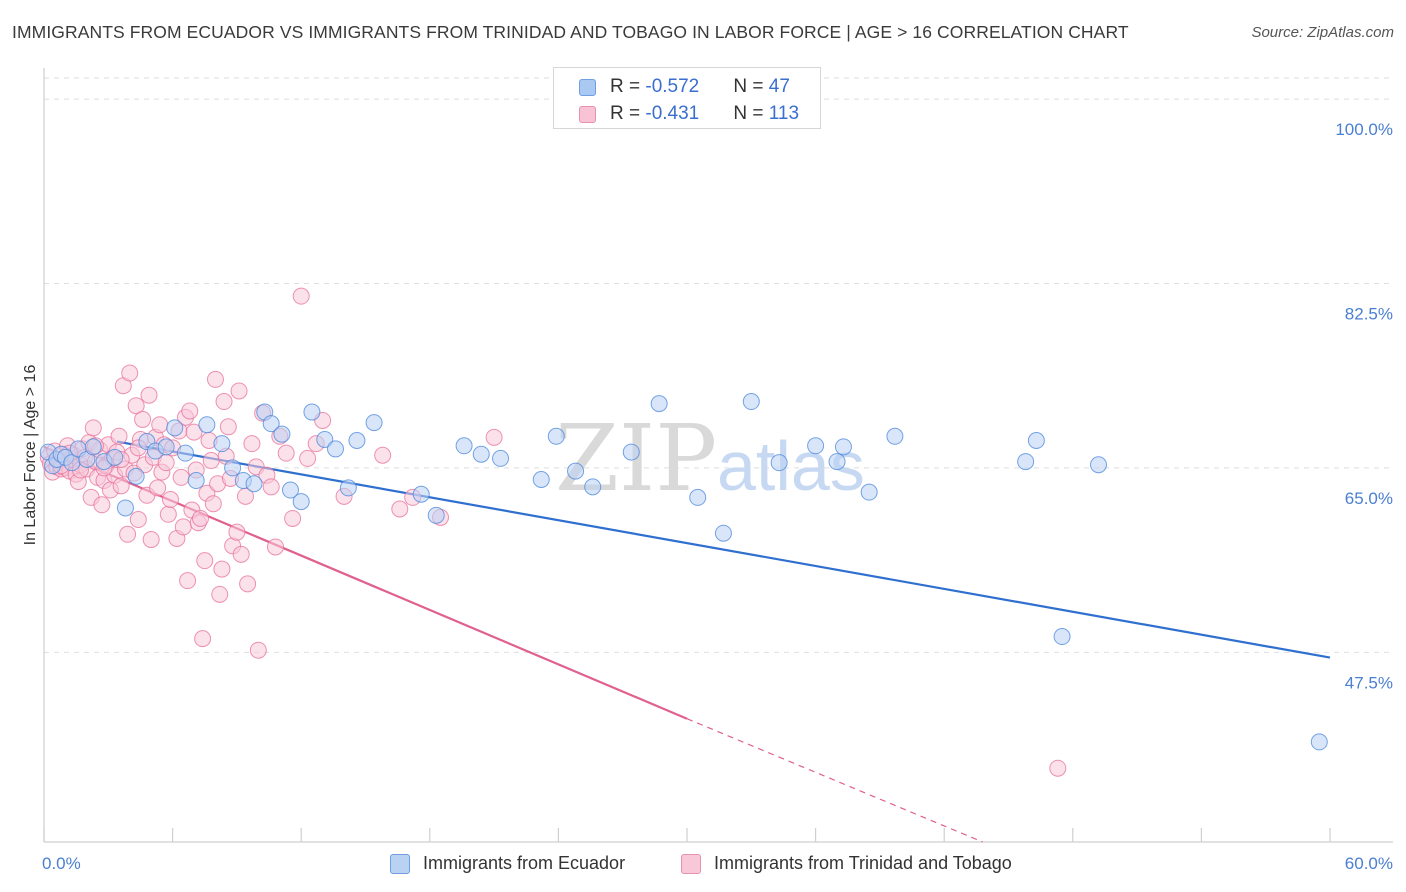 Image resolution: width=1406 pixels, height=892 pixels. I want to click on source-label: Source: ZipAtlas.com, so click(1322, 32).